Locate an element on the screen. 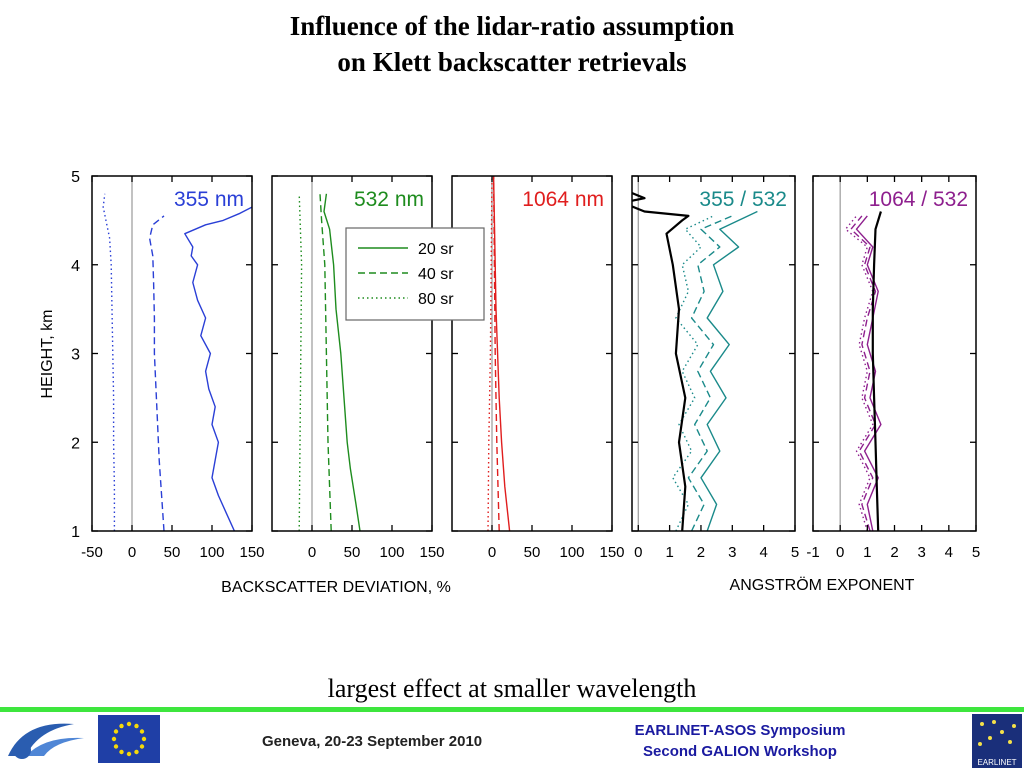  earlinet-logo-text: EARLINET is located at coordinates (997, 762).